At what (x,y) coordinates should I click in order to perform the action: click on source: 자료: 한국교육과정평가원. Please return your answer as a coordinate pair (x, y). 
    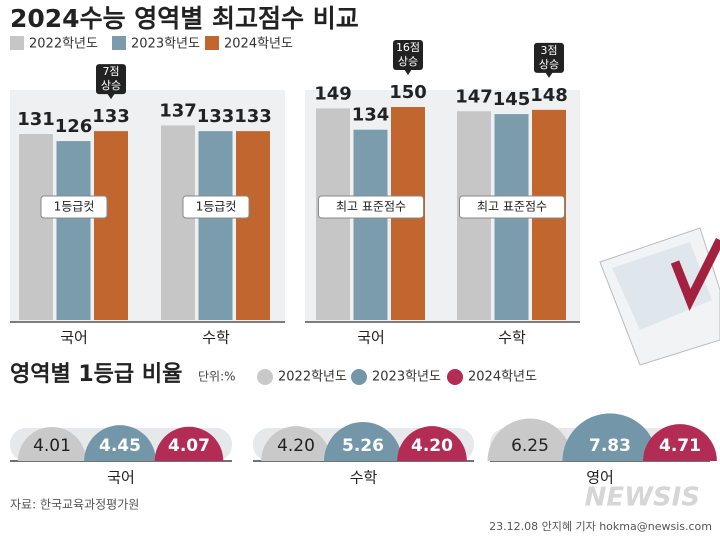
    Looking at the image, I should click on (74, 505).